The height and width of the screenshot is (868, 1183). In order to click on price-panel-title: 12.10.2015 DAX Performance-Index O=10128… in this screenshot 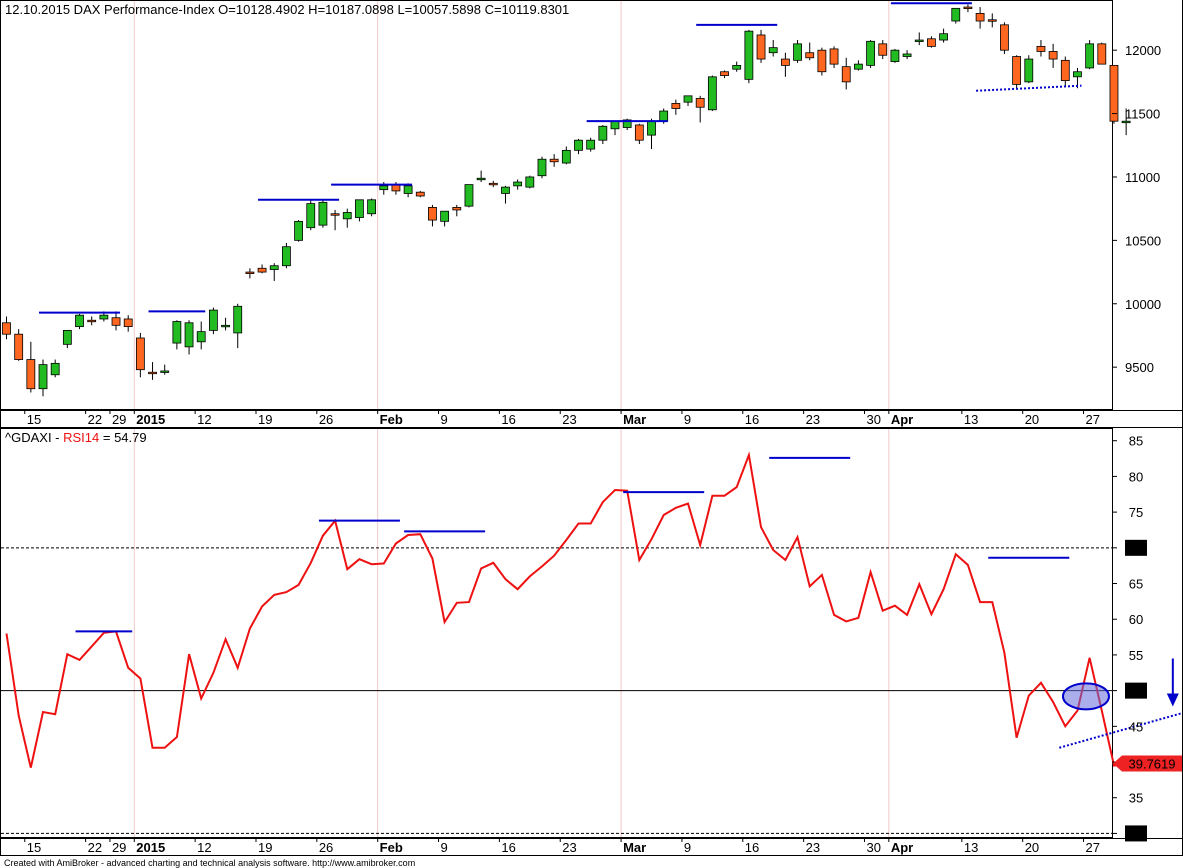, I will do `click(287, 9)`.